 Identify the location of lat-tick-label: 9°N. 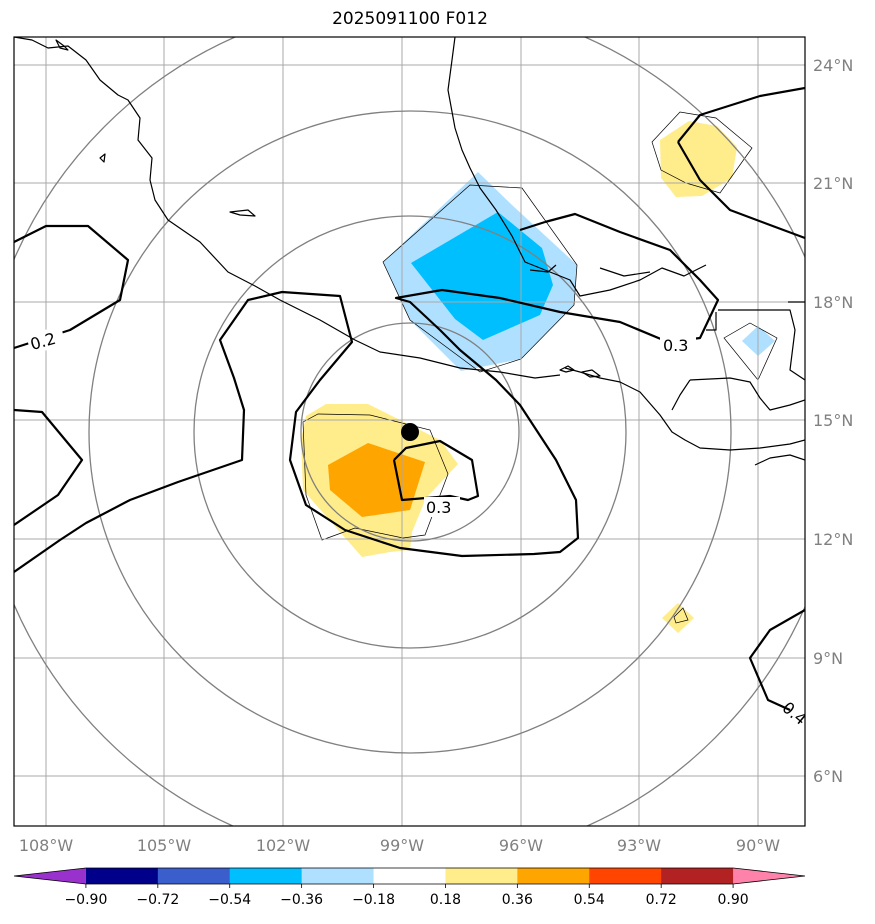
(828, 658).